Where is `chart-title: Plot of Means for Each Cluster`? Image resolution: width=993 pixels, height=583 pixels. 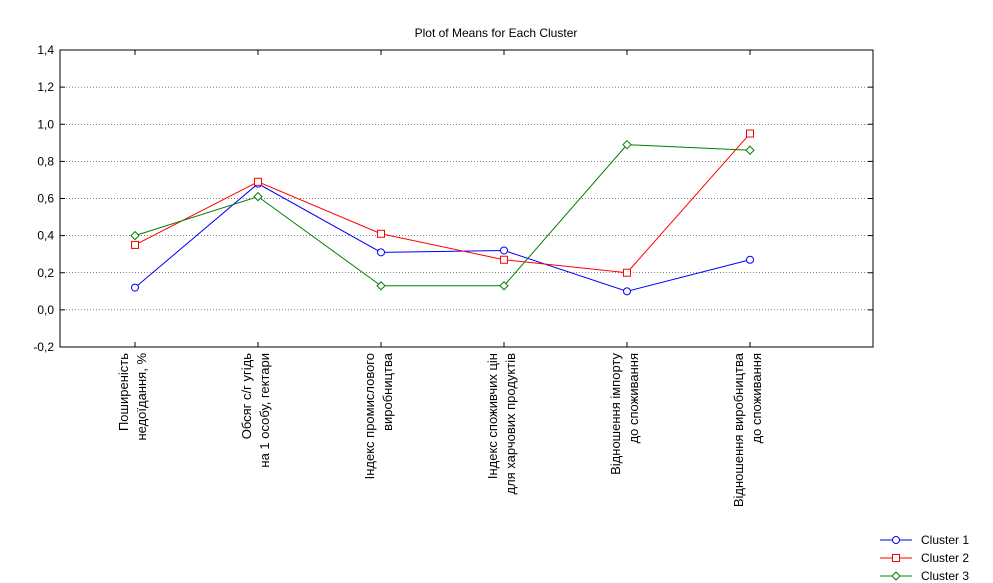
chart-title: Plot of Means for Each Cluster is located at coordinates (496, 33).